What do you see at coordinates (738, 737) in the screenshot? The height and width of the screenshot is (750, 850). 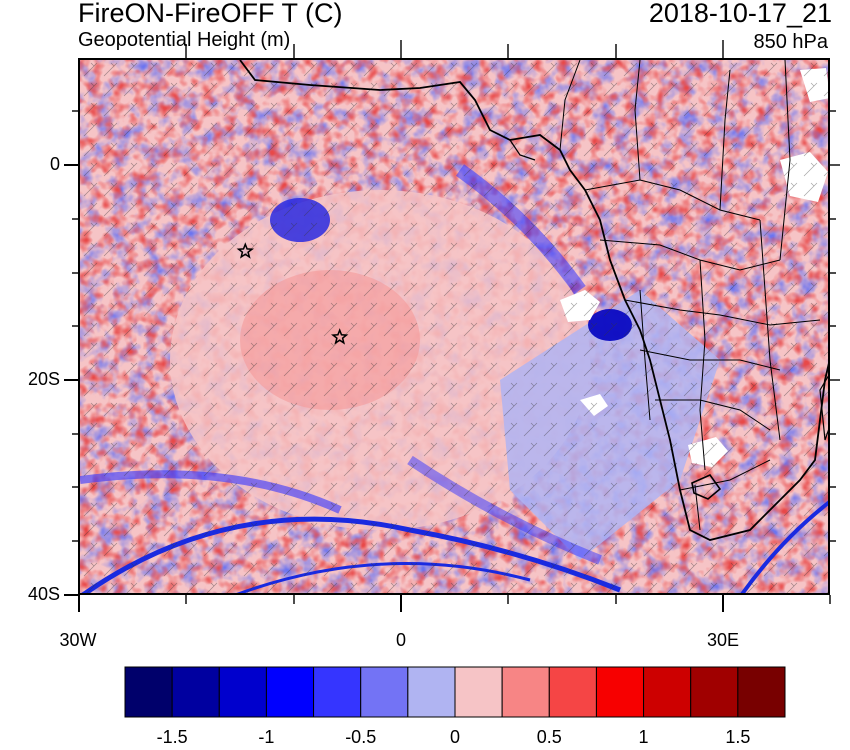 I see `colorbar-label: 1.5` at bounding box center [738, 737].